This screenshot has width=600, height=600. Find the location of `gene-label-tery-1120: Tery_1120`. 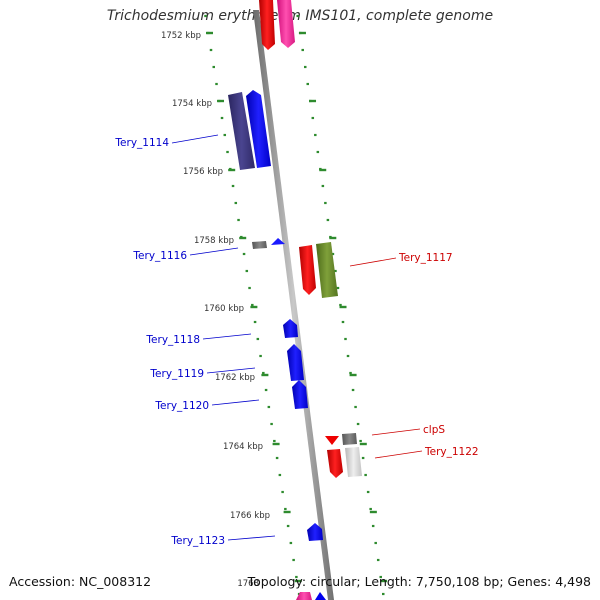

gene-label-tery-1120: Tery_1120 is located at coordinates (181, 406).